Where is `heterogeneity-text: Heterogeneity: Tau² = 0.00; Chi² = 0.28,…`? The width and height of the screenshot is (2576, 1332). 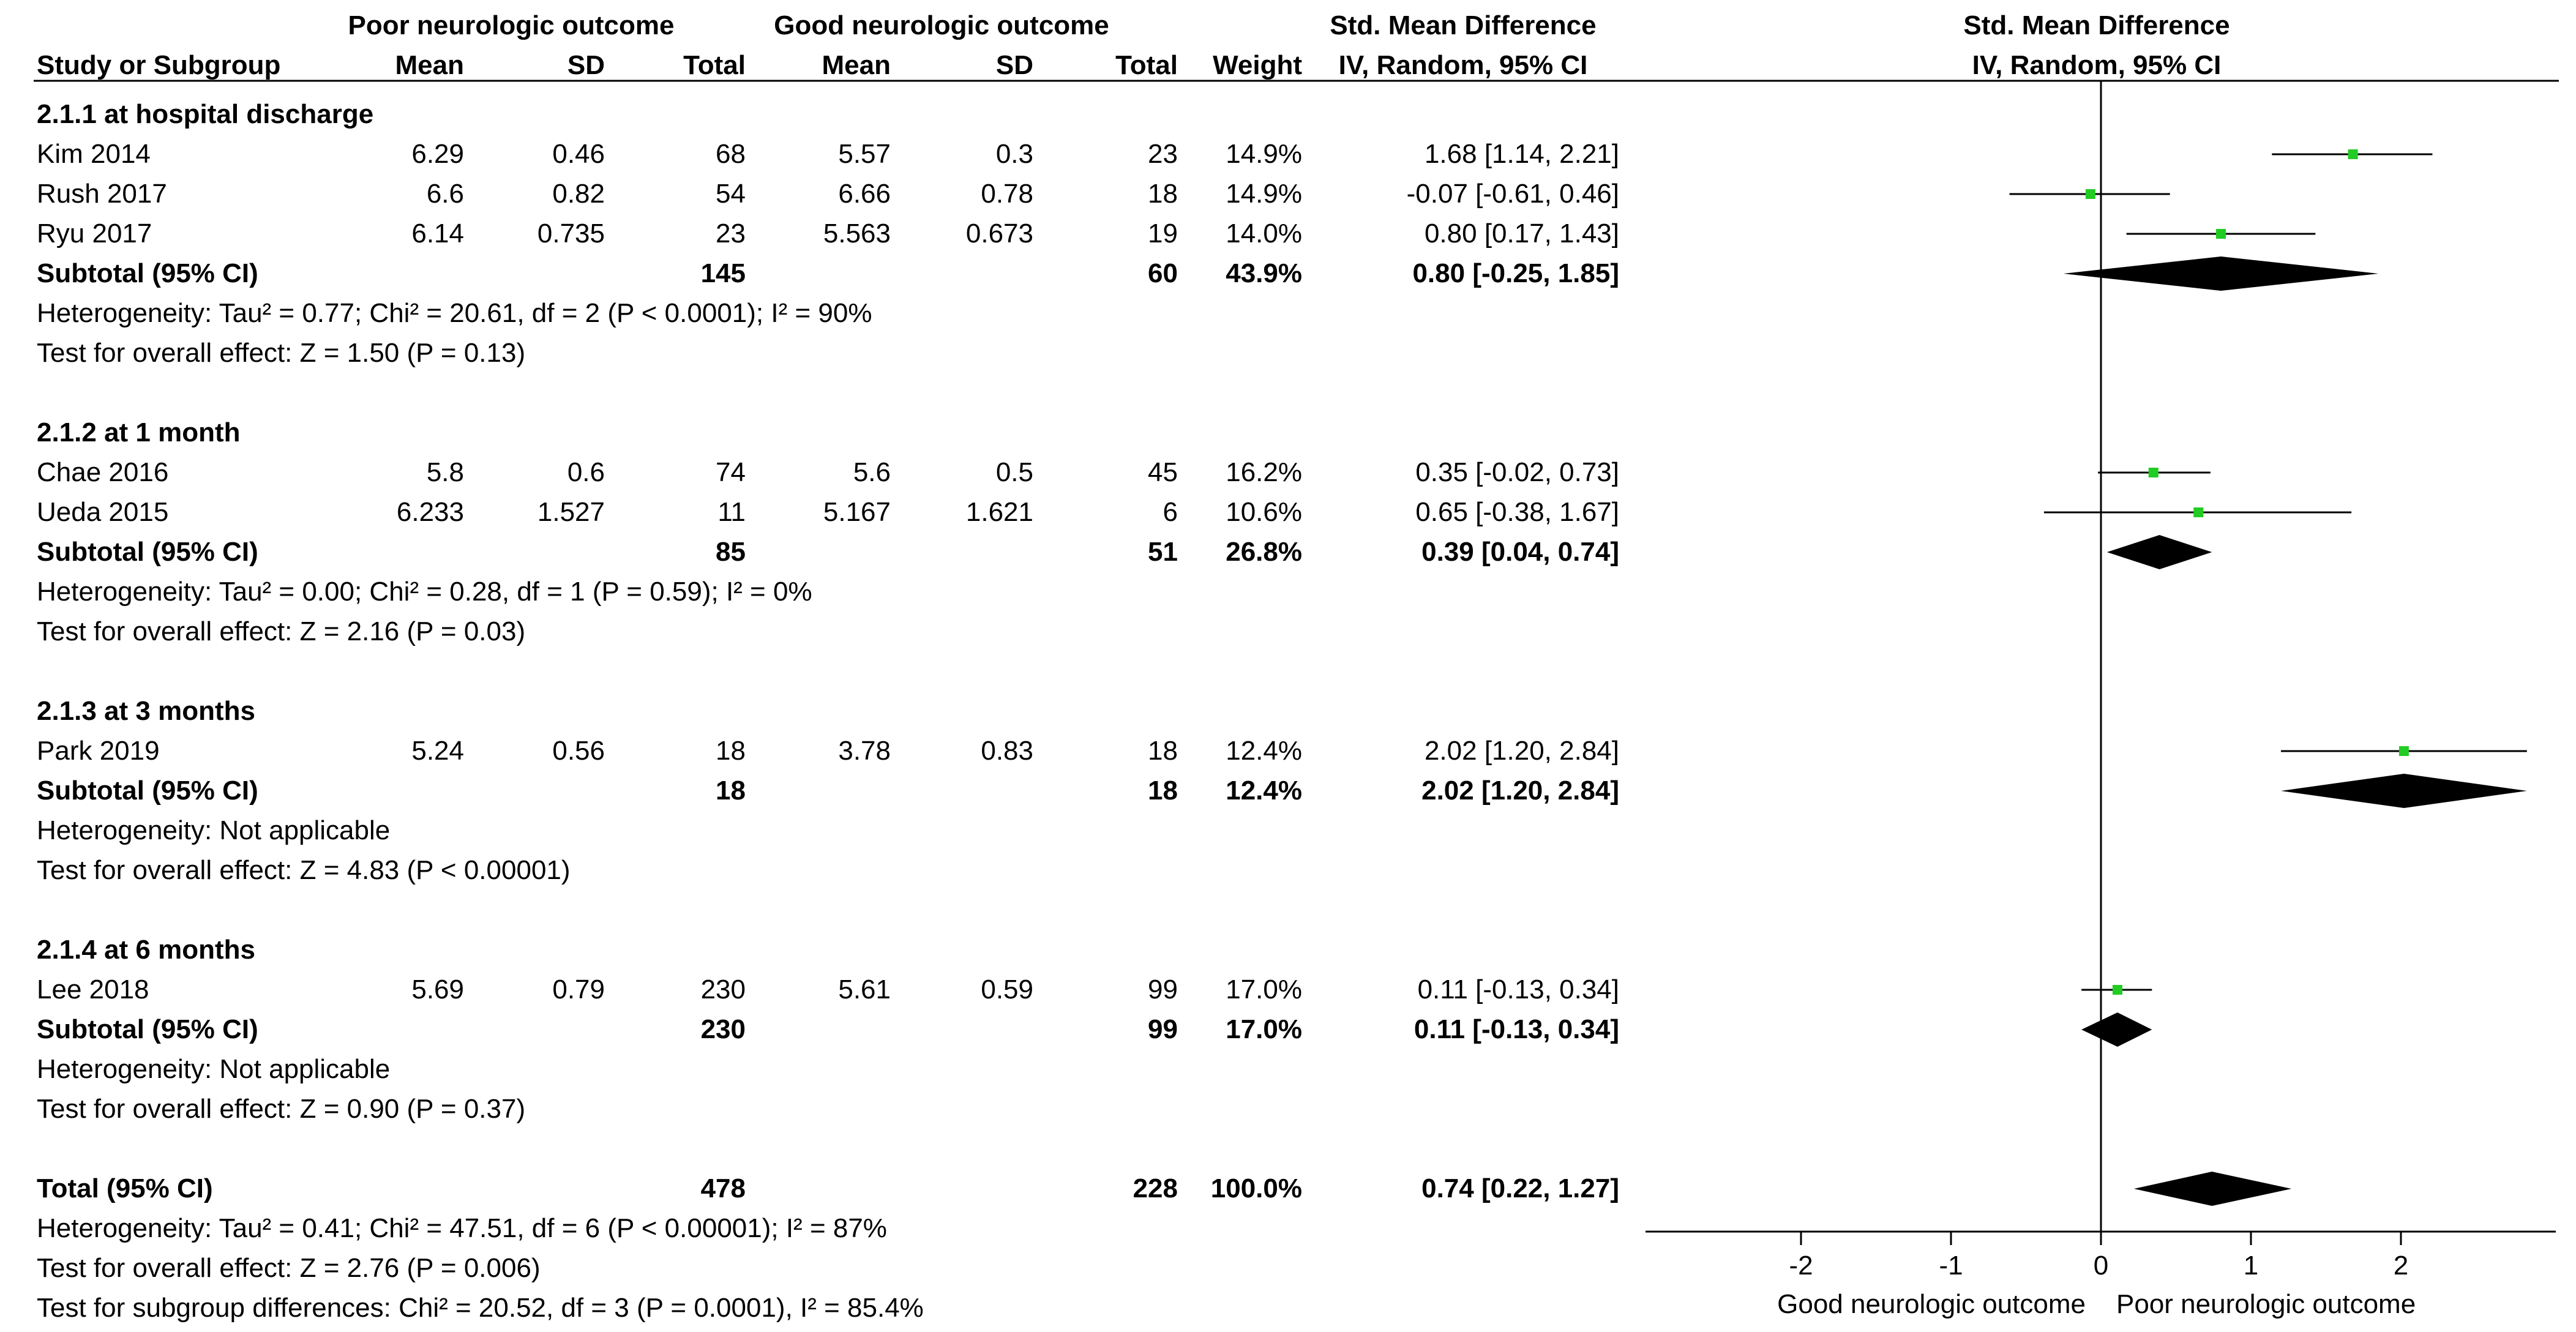
heterogeneity-text: Heterogeneity: Tau² = 0.00; Chi² = 0.28,… is located at coordinates (425, 592).